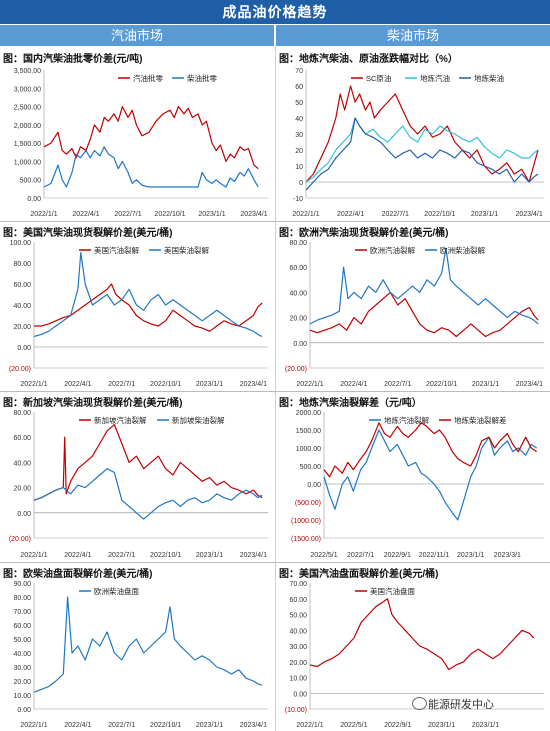 The height and width of the screenshot is (731, 550). Describe the element at coordinates (308, 431) in the screenshot. I see `y-tick-label: 1500.00` at that location.